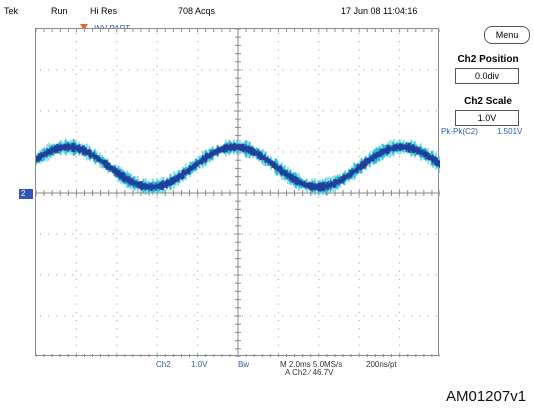 The image size is (534, 415). What do you see at coordinates (487, 76) in the screenshot?
I see `ch2-position-value: 0.0div` at bounding box center [487, 76].